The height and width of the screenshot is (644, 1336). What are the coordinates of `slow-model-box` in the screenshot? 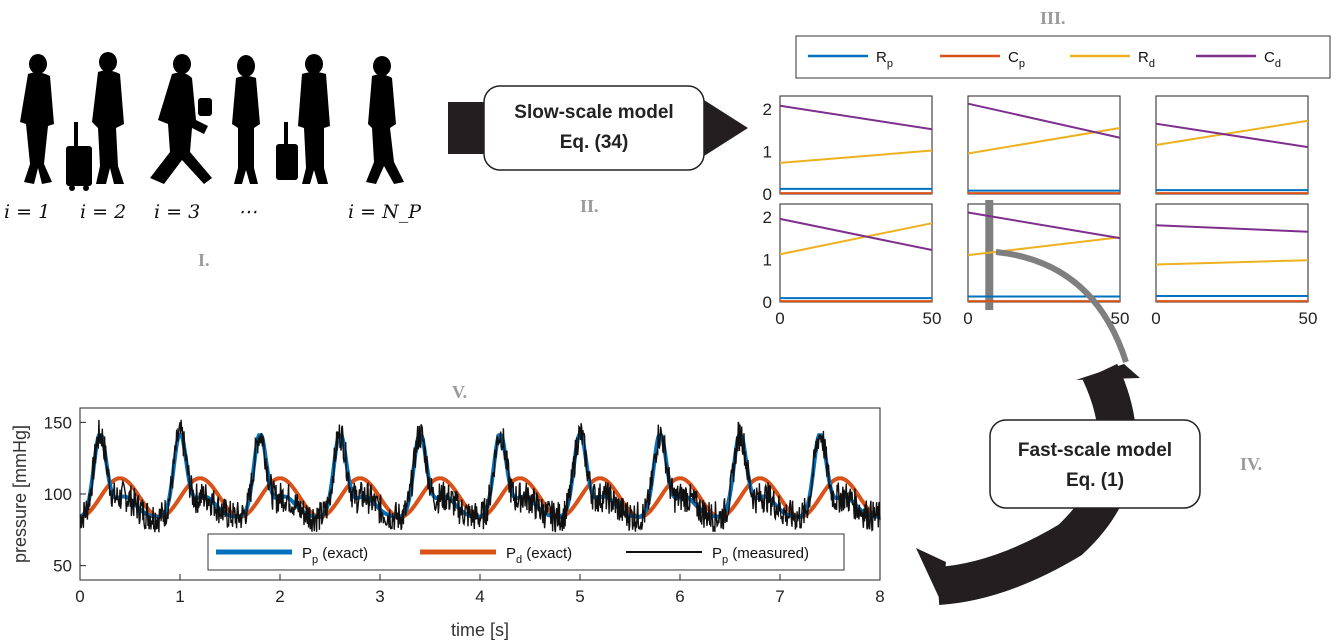 It's located at (594, 128).